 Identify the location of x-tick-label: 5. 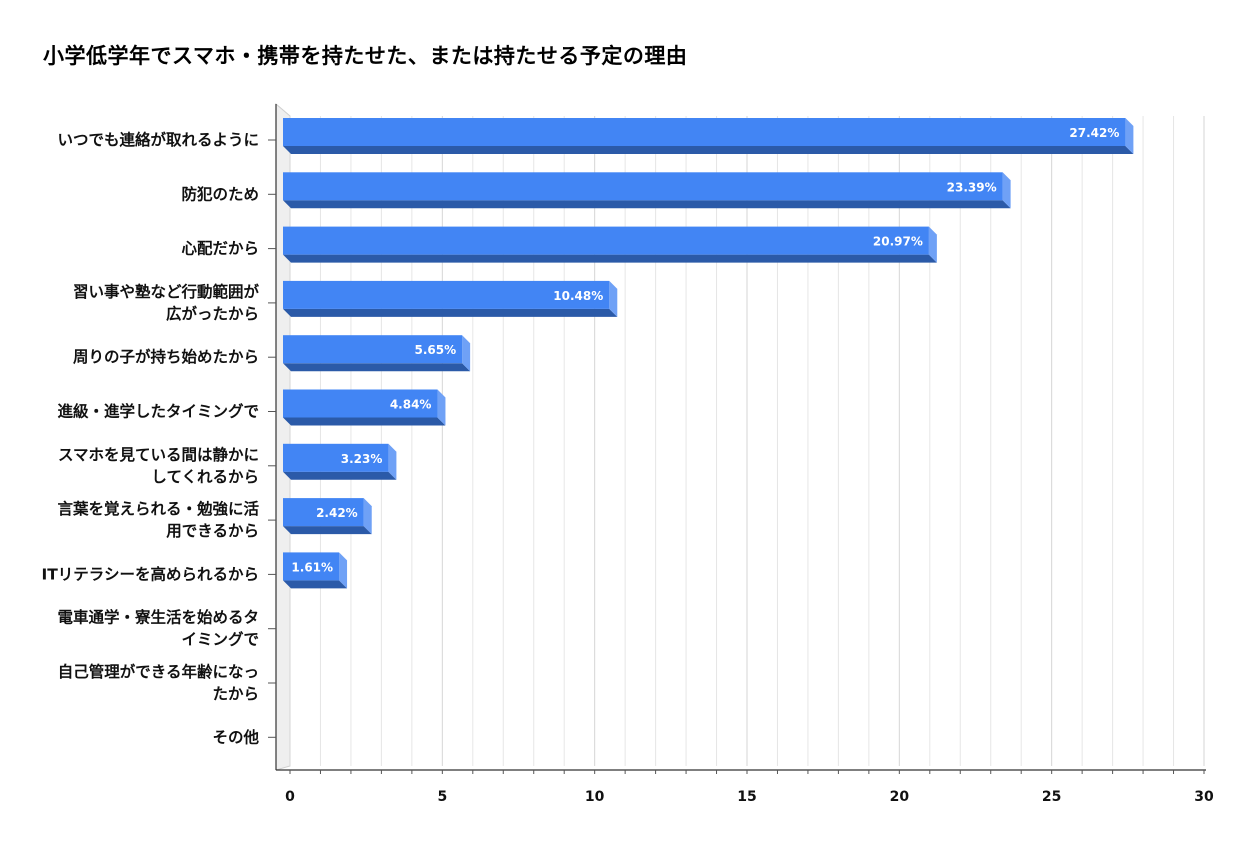
(442, 797).